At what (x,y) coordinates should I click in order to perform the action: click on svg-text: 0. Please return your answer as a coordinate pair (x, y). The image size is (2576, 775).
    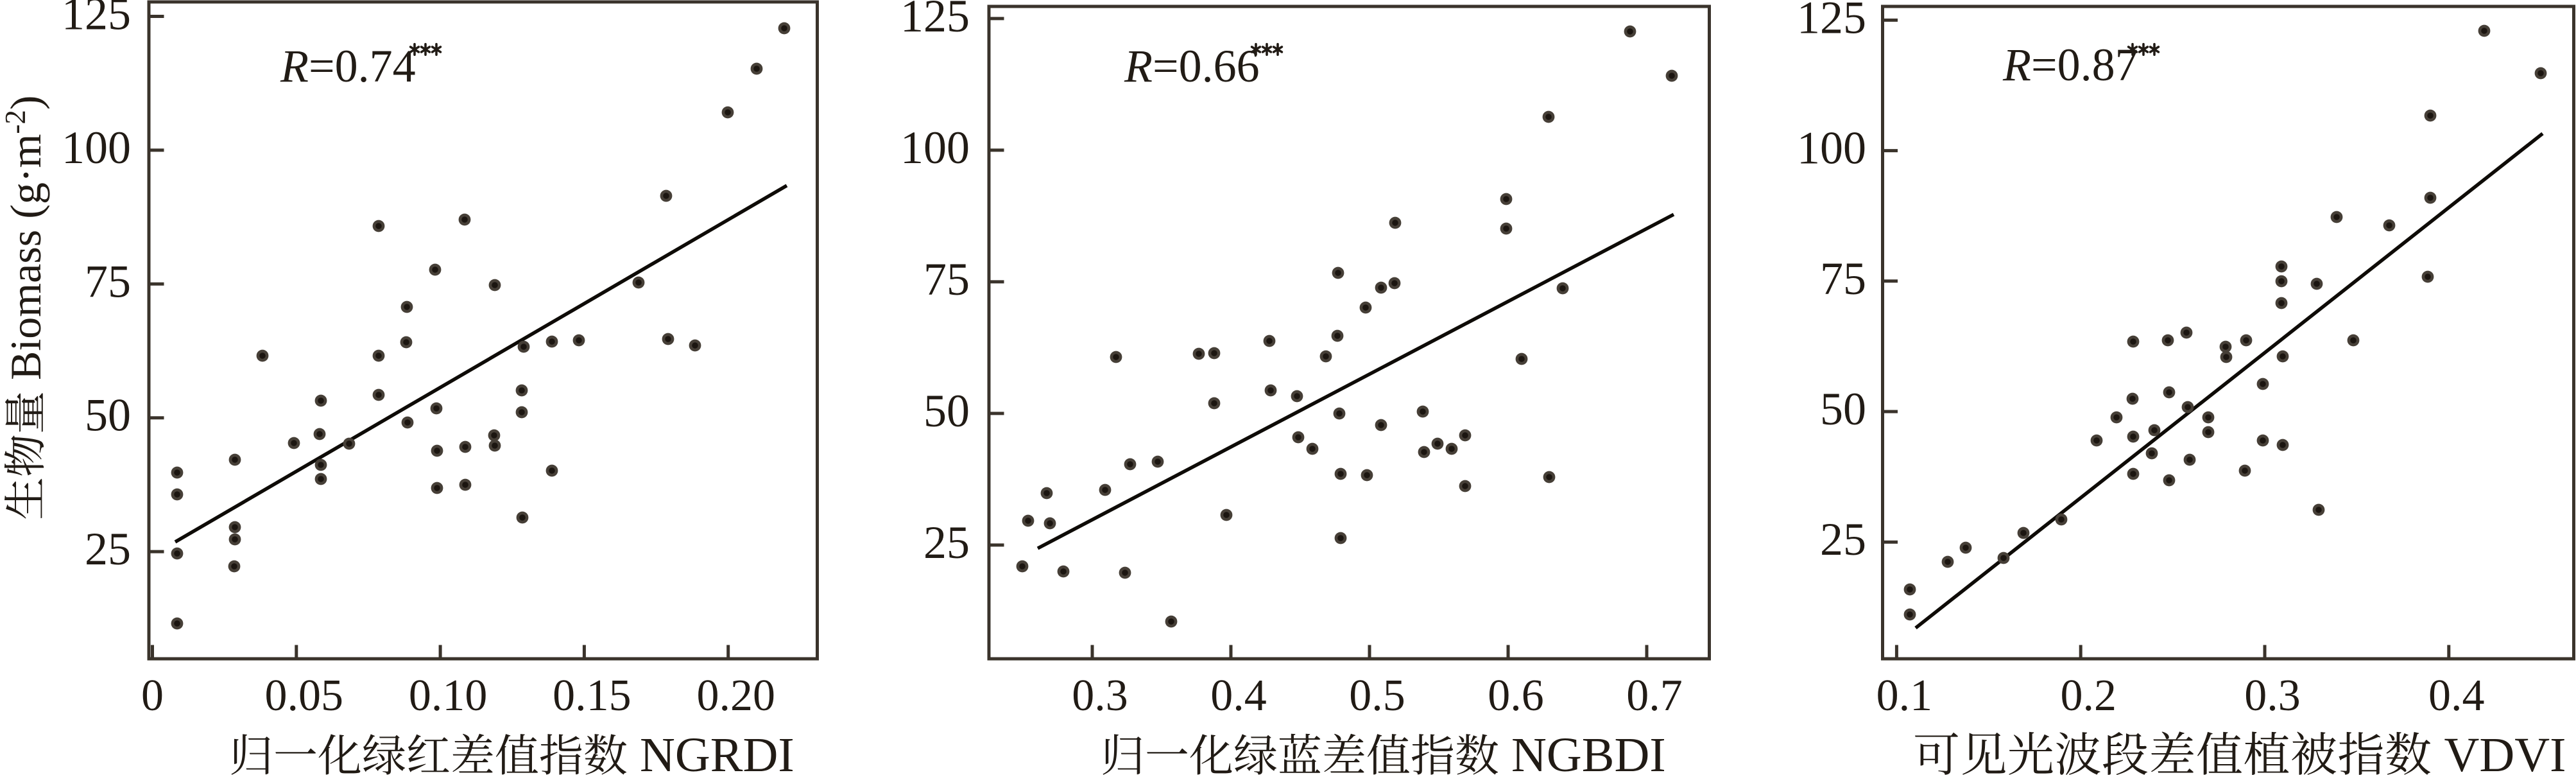
    Looking at the image, I should click on (152, 695).